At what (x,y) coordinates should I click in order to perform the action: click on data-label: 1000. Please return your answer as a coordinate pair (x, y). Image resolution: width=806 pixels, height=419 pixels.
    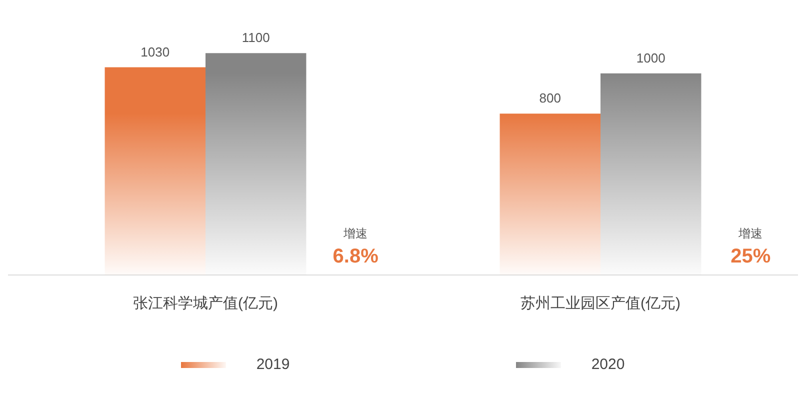
    Looking at the image, I should click on (651, 58).